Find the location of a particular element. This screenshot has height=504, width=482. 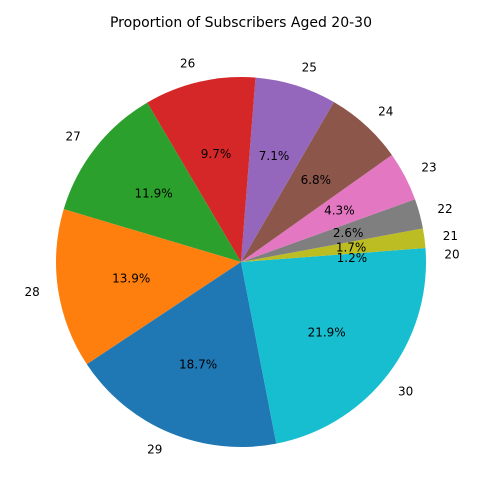

slice-label-22: 22 is located at coordinates (444, 209).